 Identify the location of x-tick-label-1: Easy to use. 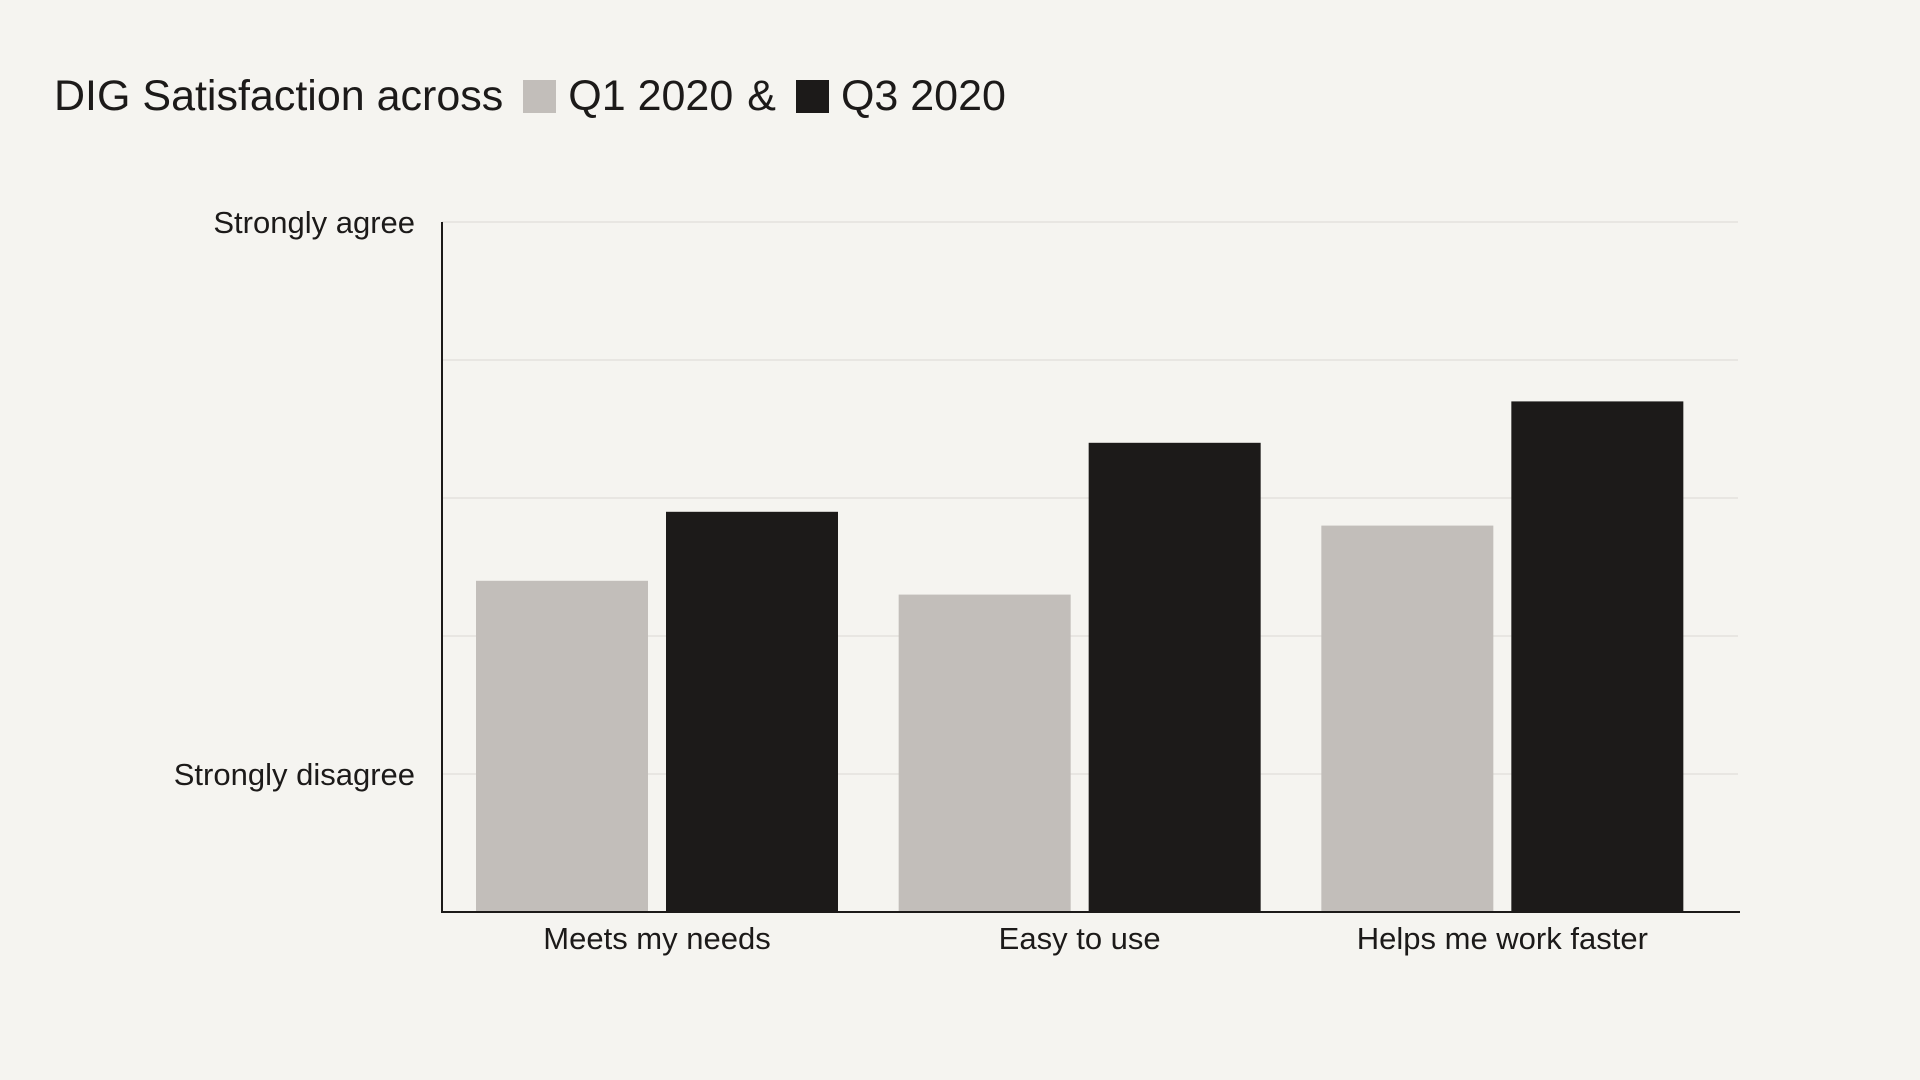
(1080, 938).